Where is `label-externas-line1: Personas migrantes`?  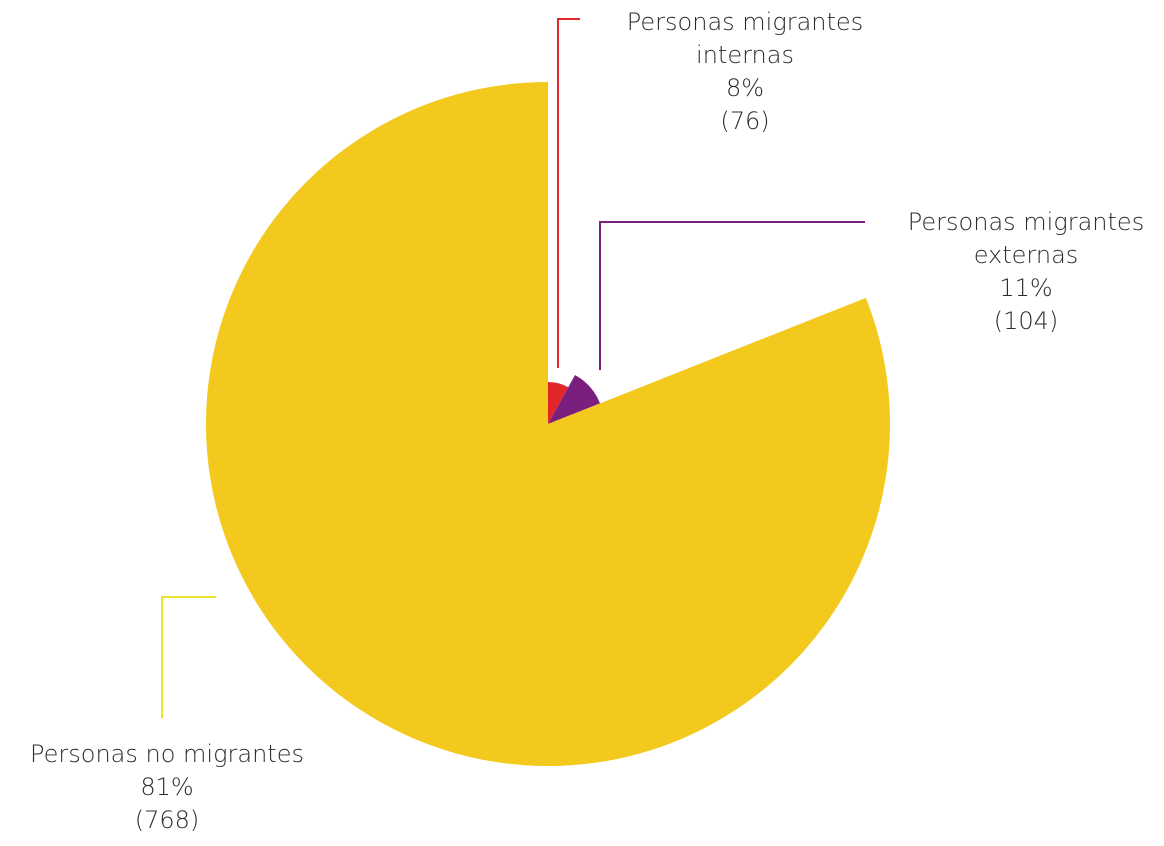
label-externas-line1: Personas migrantes is located at coordinates (1026, 222).